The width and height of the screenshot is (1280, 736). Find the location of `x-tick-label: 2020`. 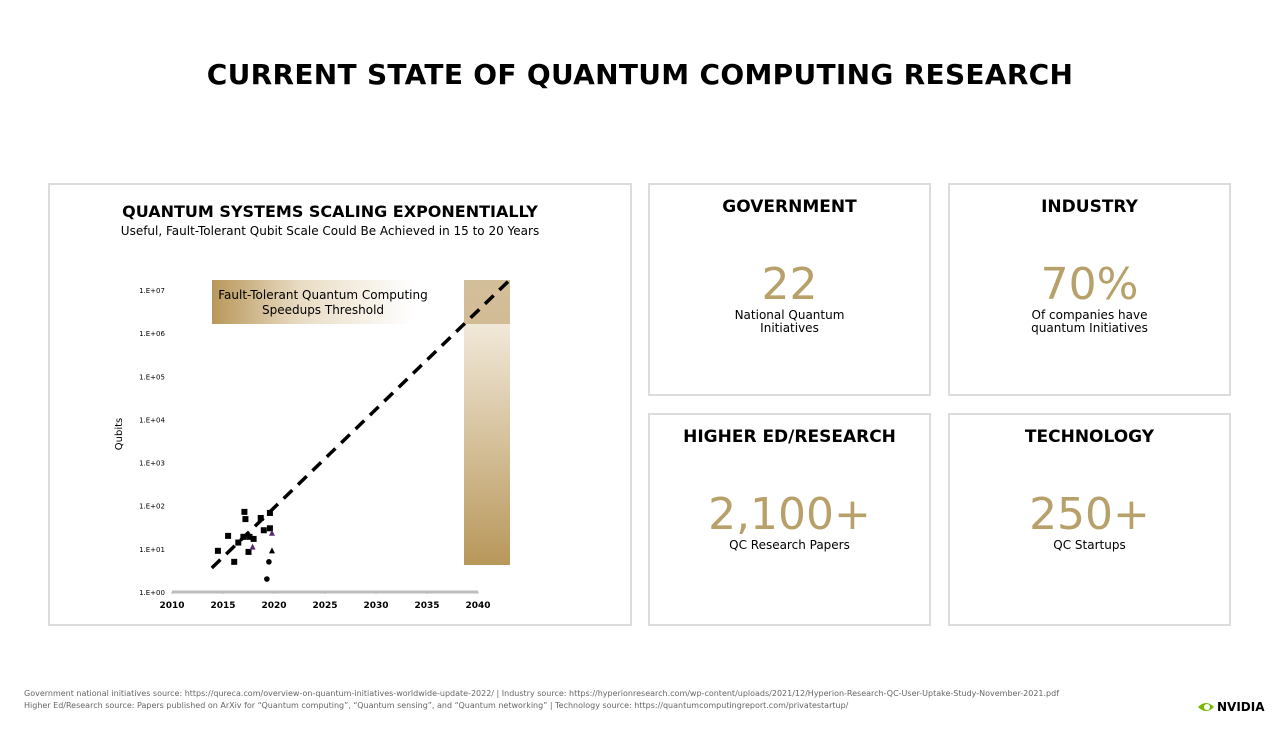

x-tick-label: 2020 is located at coordinates (273, 606).